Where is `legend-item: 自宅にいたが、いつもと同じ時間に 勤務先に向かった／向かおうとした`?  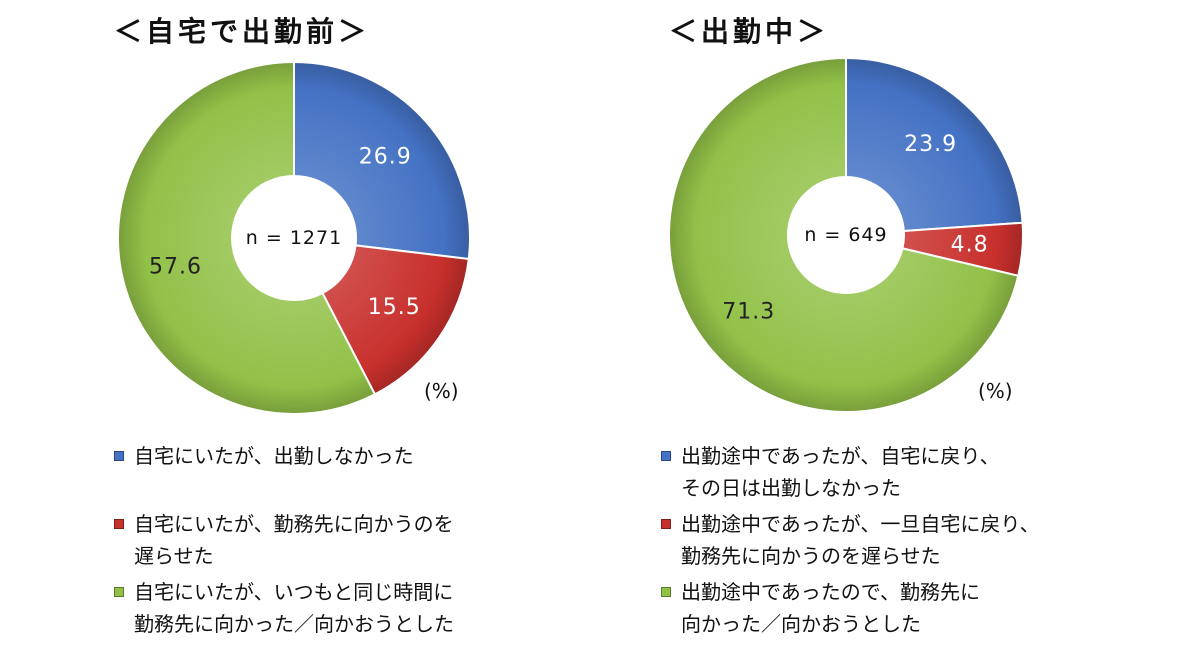 legend-item: 自宅にいたが、いつもと同じ時間に 勤務先に向かった／向かおうとした is located at coordinates (284, 608).